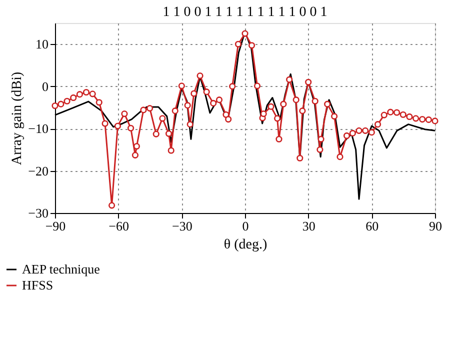  What do you see at coordinates (38, 213) in the screenshot?
I see `y-tick-label: −30` at bounding box center [38, 213].